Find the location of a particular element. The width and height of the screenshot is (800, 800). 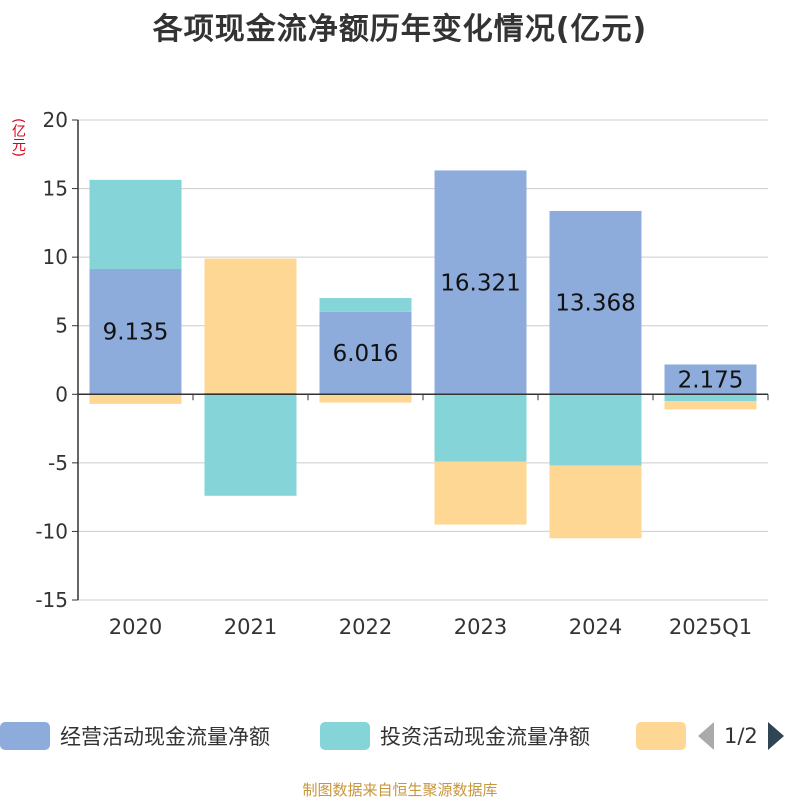

data-label-2022: 6.016 is located at coordinates (366, 354).